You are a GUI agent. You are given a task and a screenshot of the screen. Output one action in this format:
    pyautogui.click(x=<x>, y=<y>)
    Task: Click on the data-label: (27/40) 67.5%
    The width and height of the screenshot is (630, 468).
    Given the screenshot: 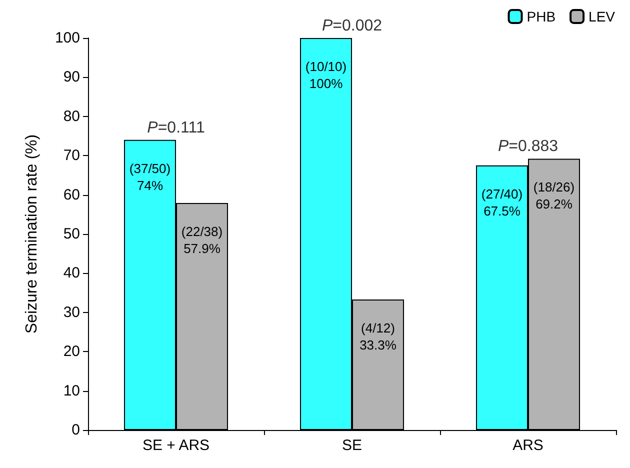 What is the action you would take?
    pyautogui.click(x=502, y=202)
    